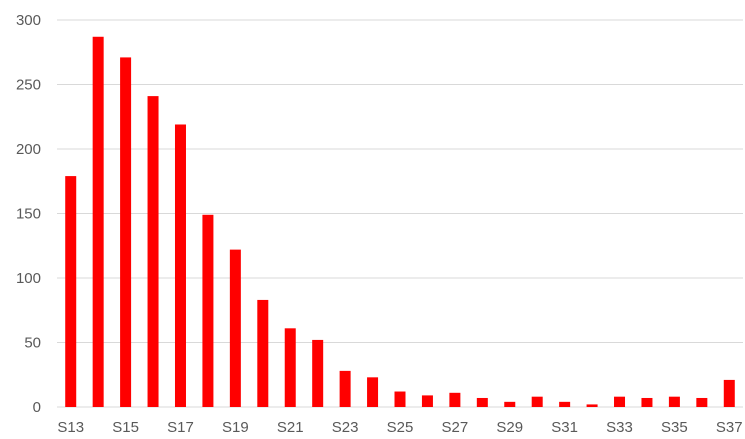  I want to click on x-tick-label: S35, so click(674, 427).